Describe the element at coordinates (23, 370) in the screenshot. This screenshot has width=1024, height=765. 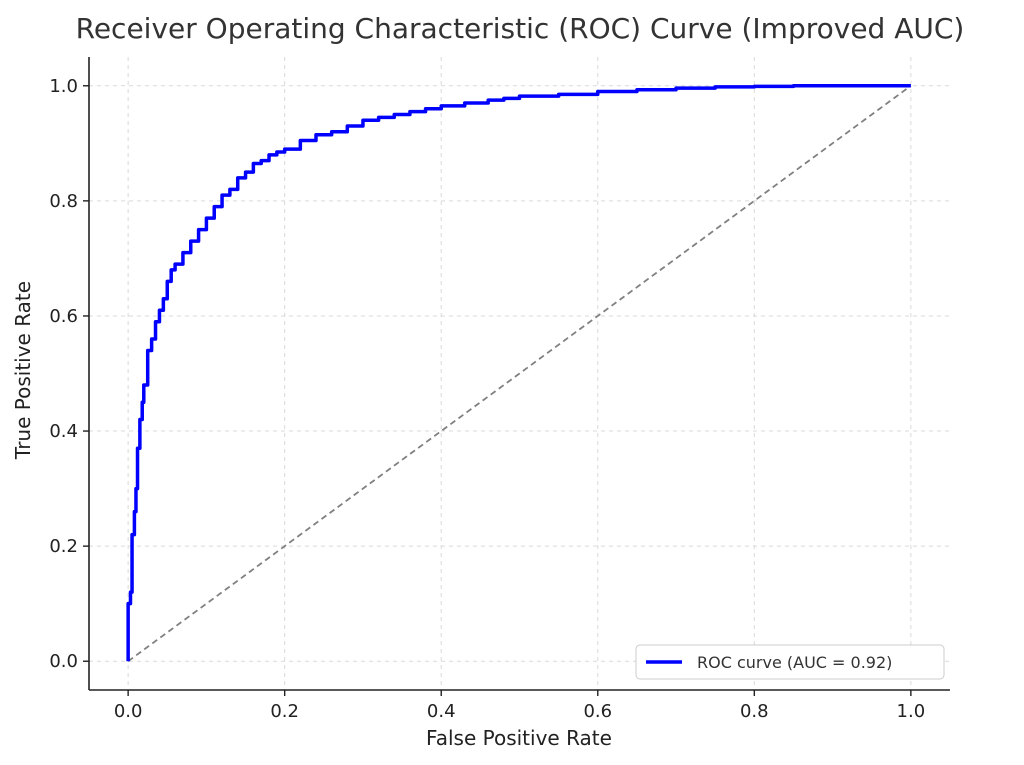
I see `y-axis-label: True Positive Rate` at that location.